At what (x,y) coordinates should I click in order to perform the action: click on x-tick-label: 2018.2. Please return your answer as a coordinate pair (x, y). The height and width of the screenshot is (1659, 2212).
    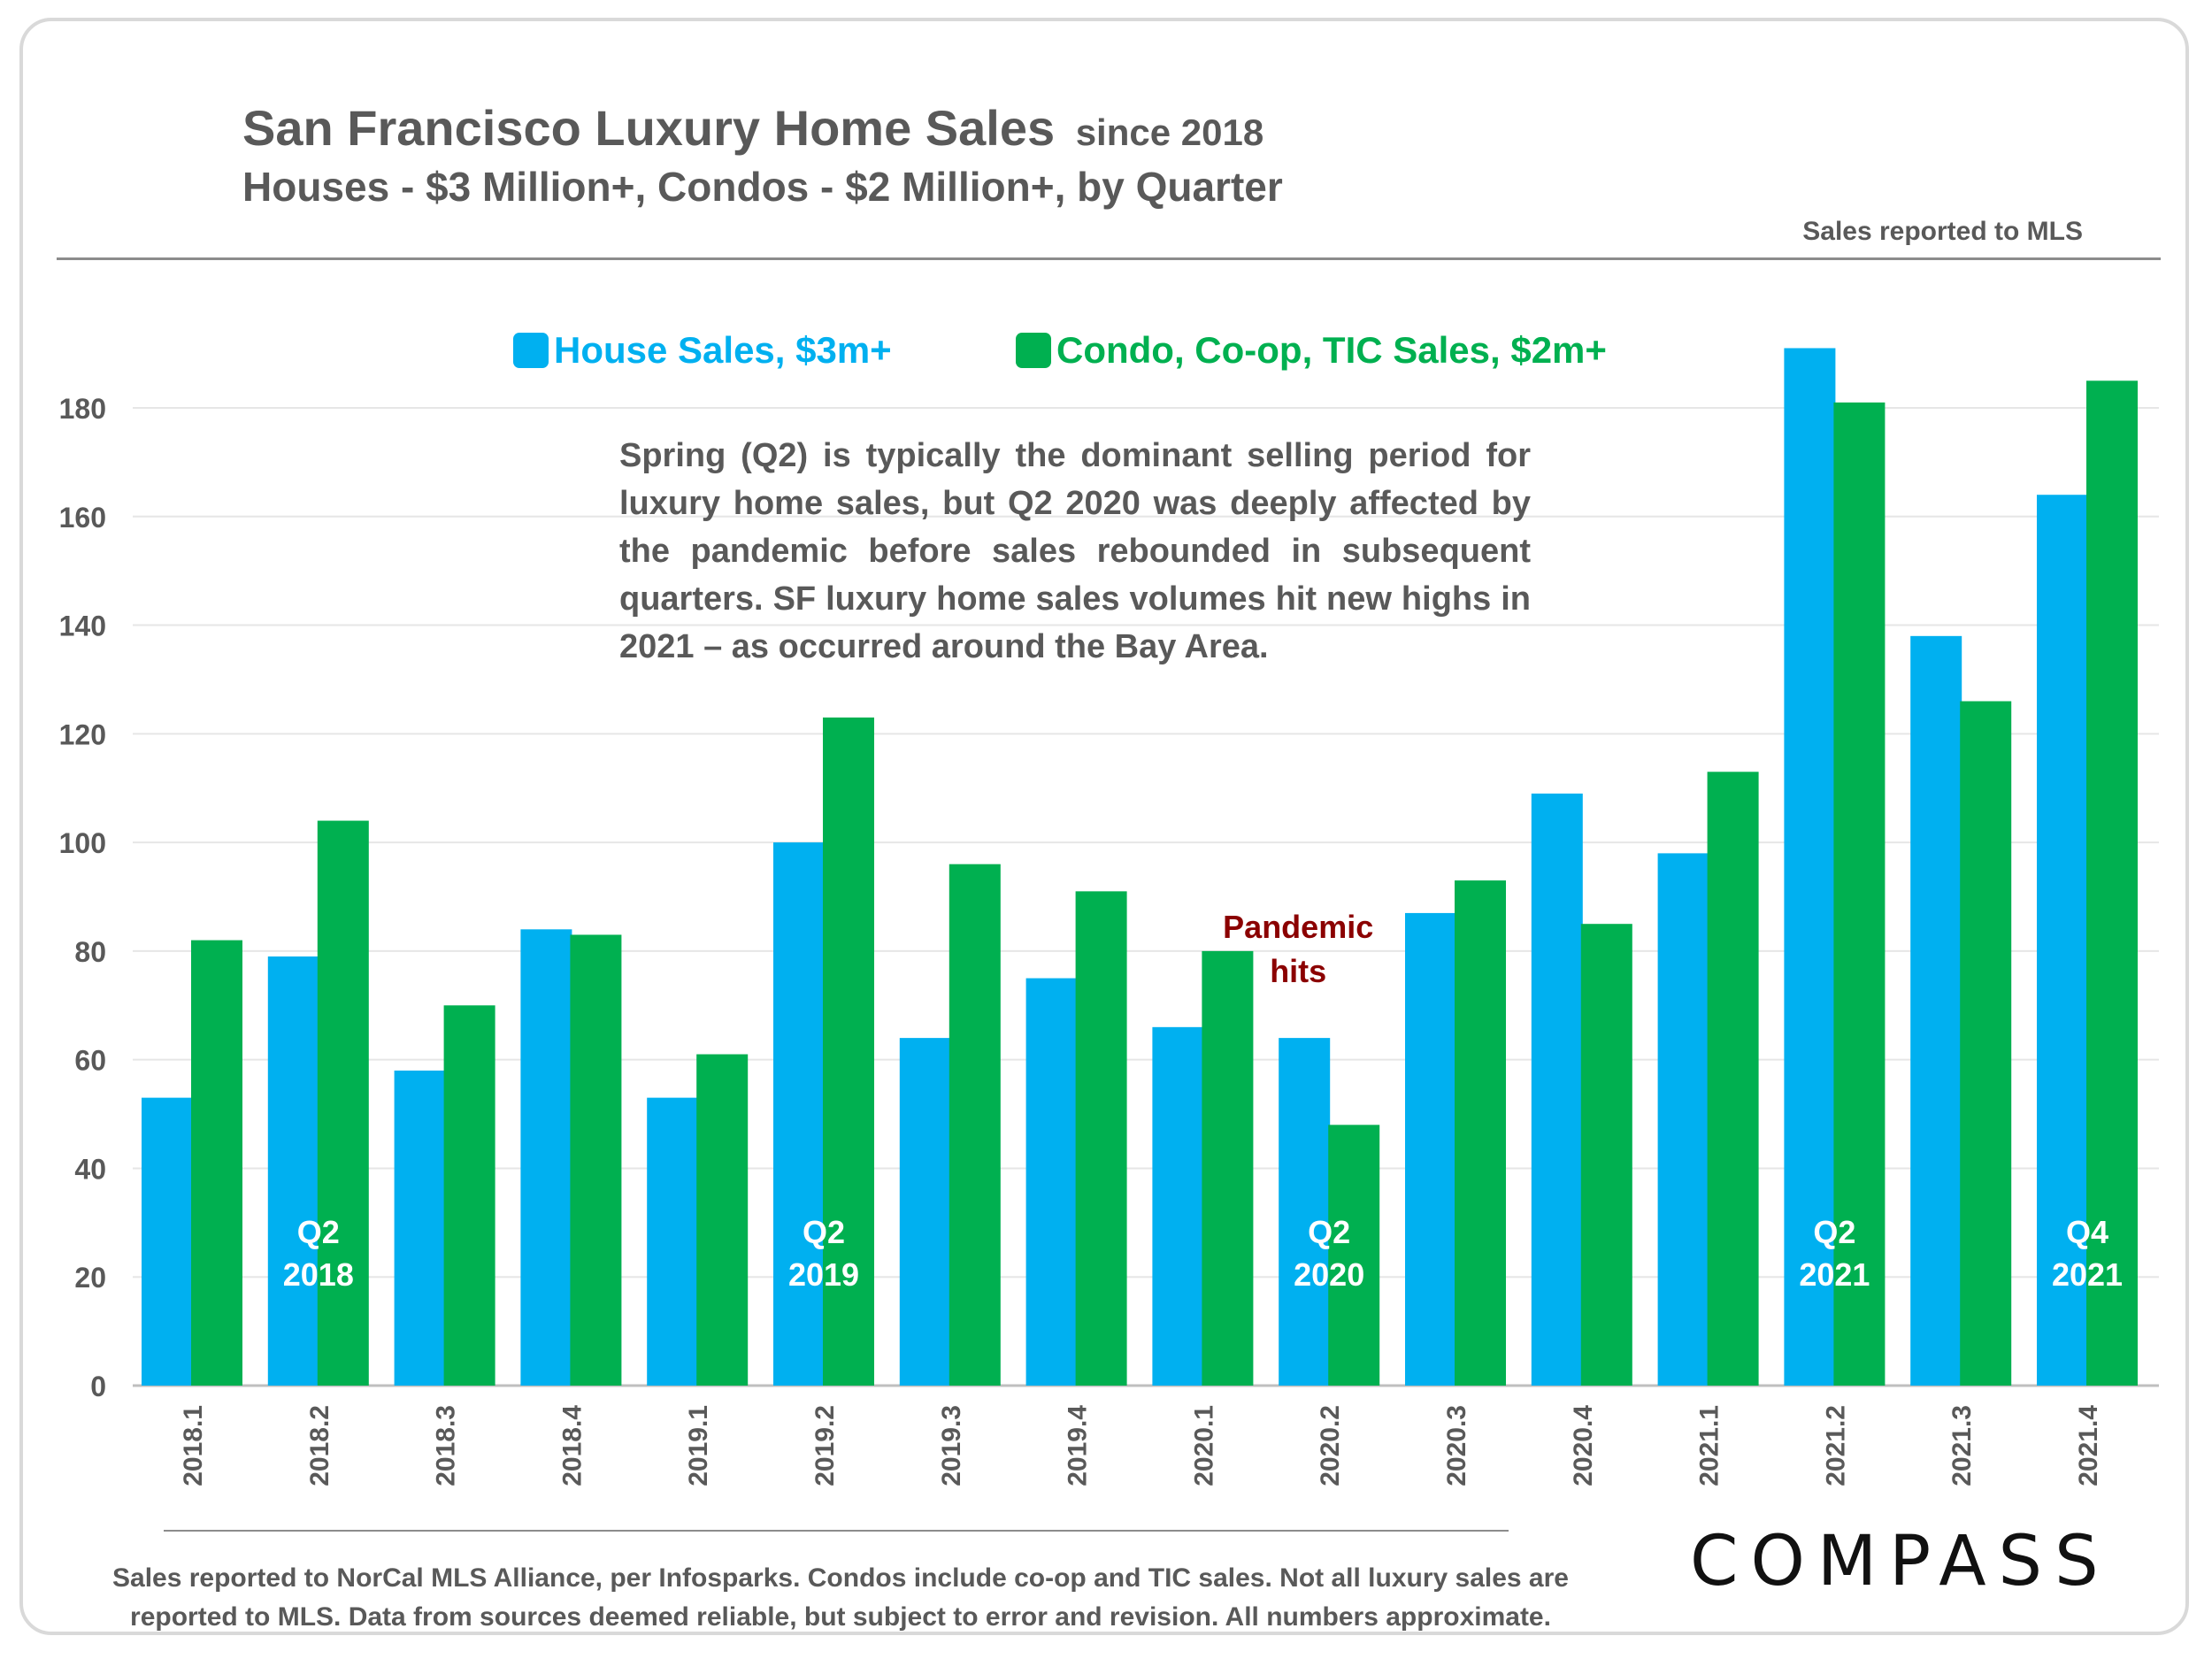
    Looking at the image, I should click on (320, 1446).